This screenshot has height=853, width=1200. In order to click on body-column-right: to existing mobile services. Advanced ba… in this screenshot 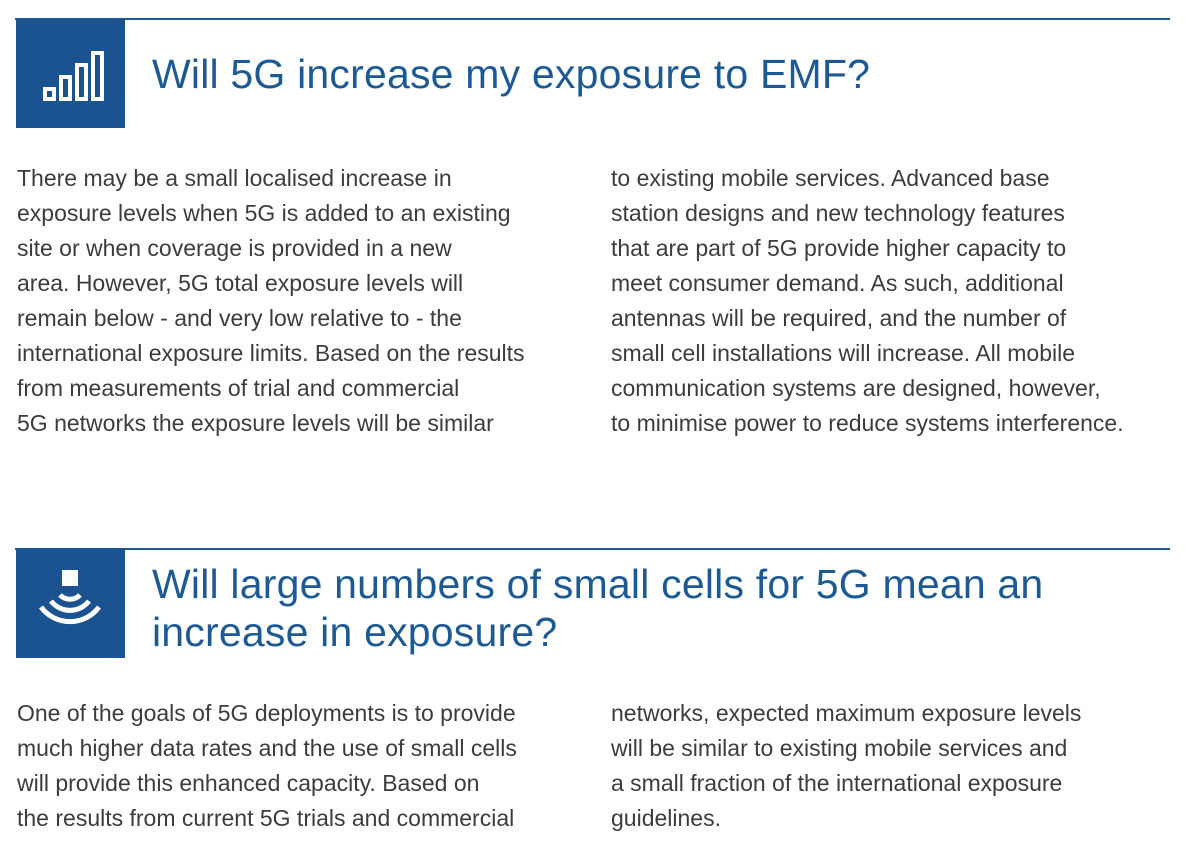, I will do `click(867, 301)`.